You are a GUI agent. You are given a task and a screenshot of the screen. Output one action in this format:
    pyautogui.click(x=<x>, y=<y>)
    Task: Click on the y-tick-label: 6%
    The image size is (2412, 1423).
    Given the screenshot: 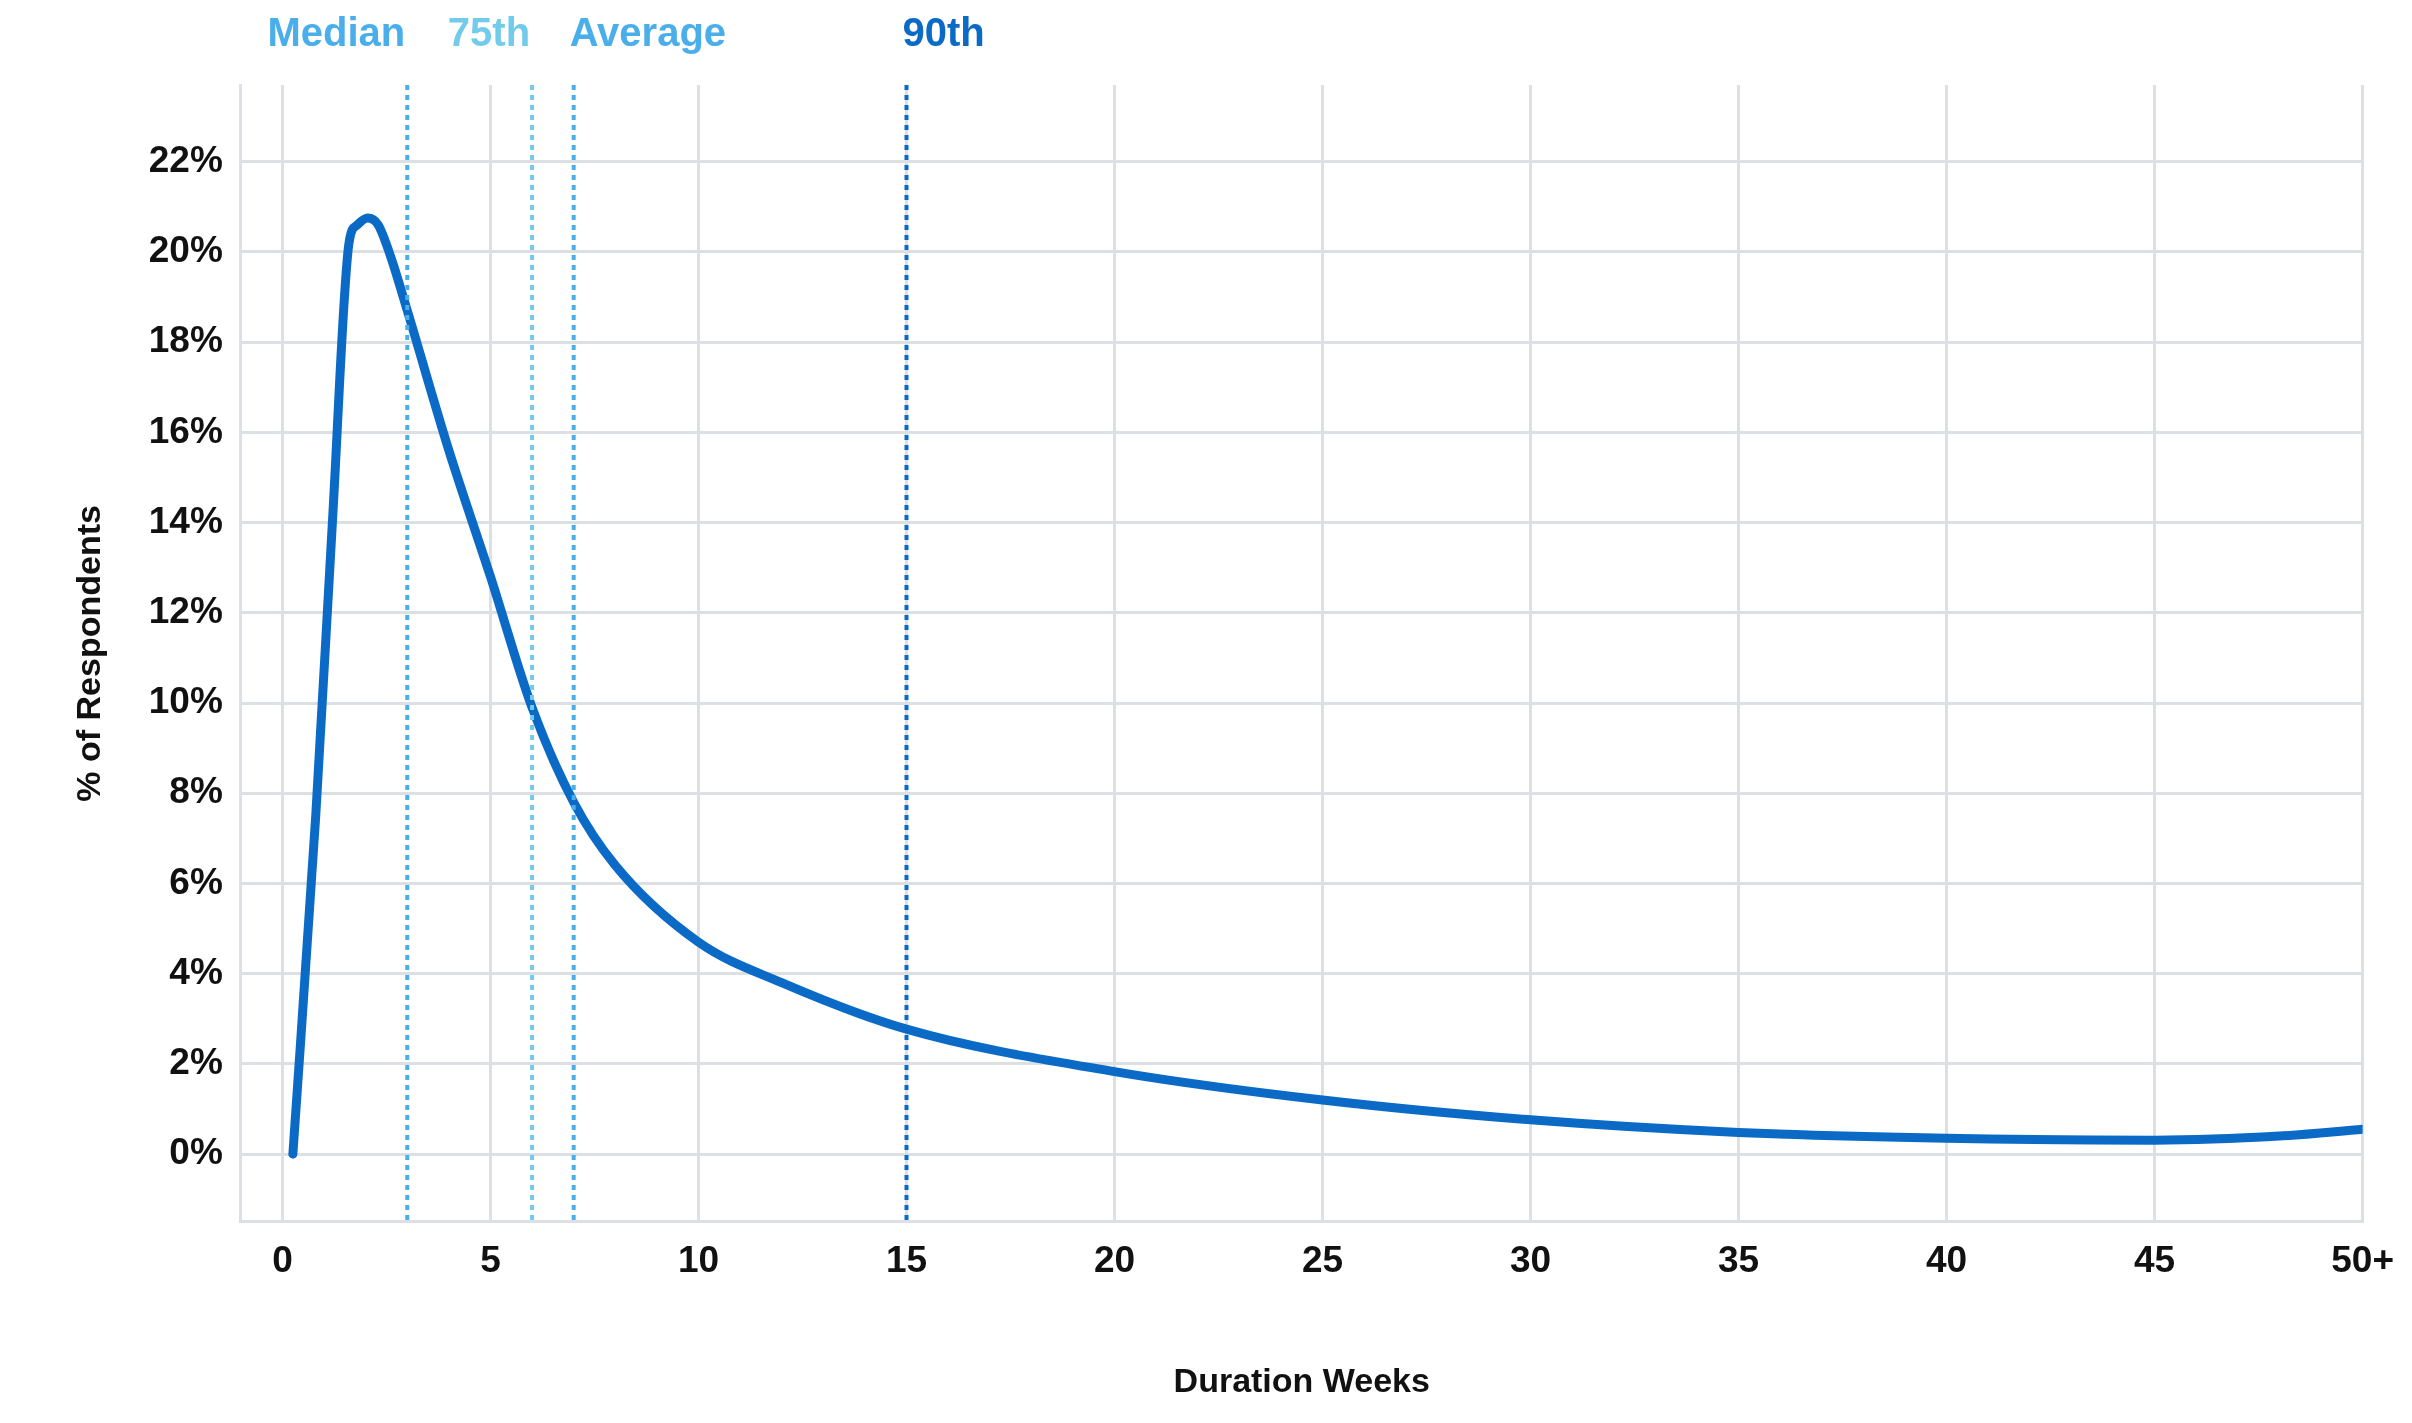 What is the action you would take?
    pyautogui.click(x=196, y=881)
    